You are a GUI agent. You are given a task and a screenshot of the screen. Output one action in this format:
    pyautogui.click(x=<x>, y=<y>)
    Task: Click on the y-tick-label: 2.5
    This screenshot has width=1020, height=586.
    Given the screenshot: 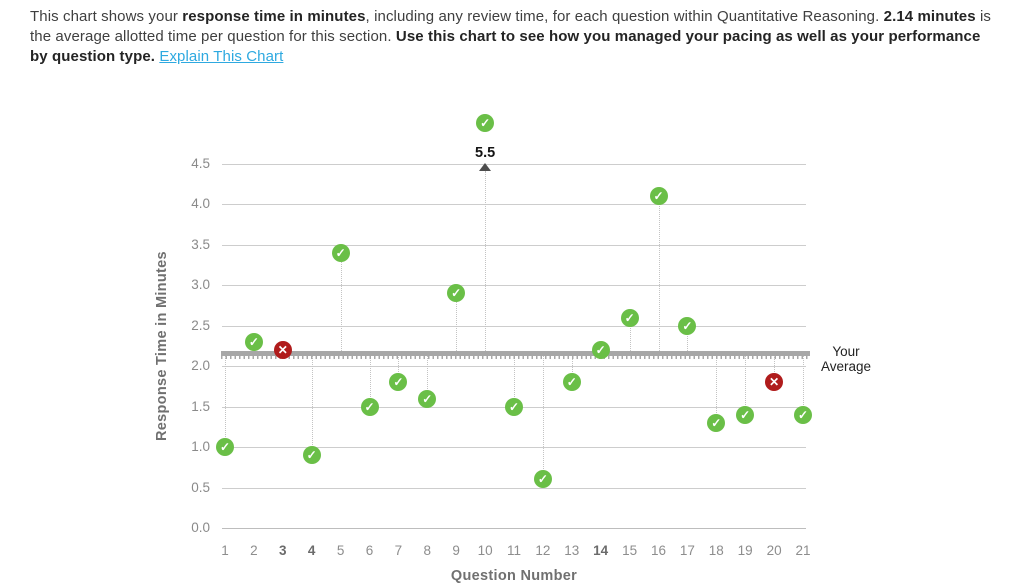 What is the action you would take?
    pyautogui.click(x=200, y=325)
    